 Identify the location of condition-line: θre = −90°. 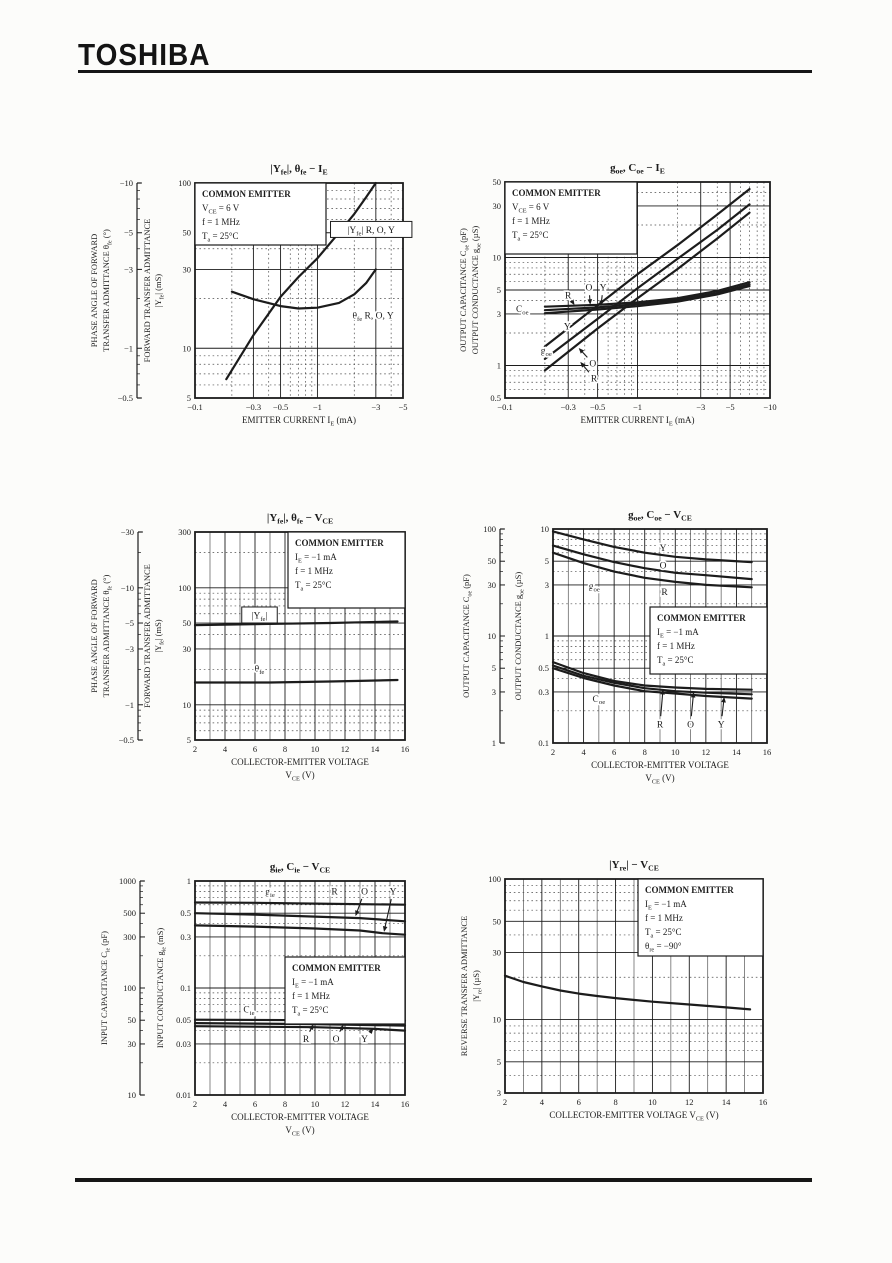
(663, 947).